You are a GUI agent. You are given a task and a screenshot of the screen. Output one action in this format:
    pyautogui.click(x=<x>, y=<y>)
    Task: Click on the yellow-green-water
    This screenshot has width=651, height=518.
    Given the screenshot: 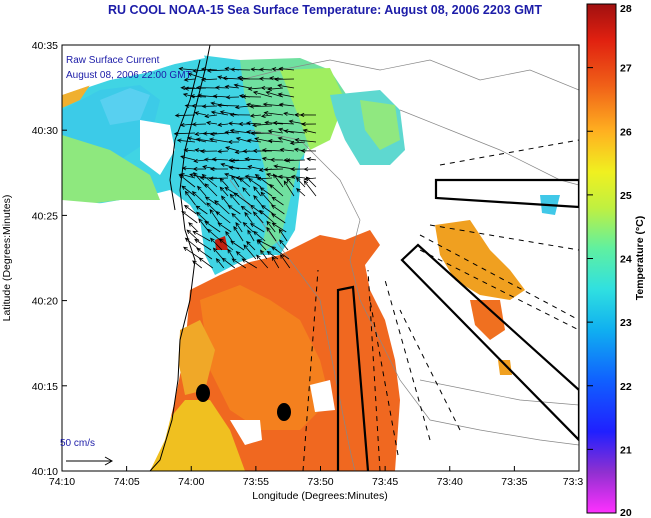 What is the action you would take?
    pyautogui.click(x=312, y=109)
    